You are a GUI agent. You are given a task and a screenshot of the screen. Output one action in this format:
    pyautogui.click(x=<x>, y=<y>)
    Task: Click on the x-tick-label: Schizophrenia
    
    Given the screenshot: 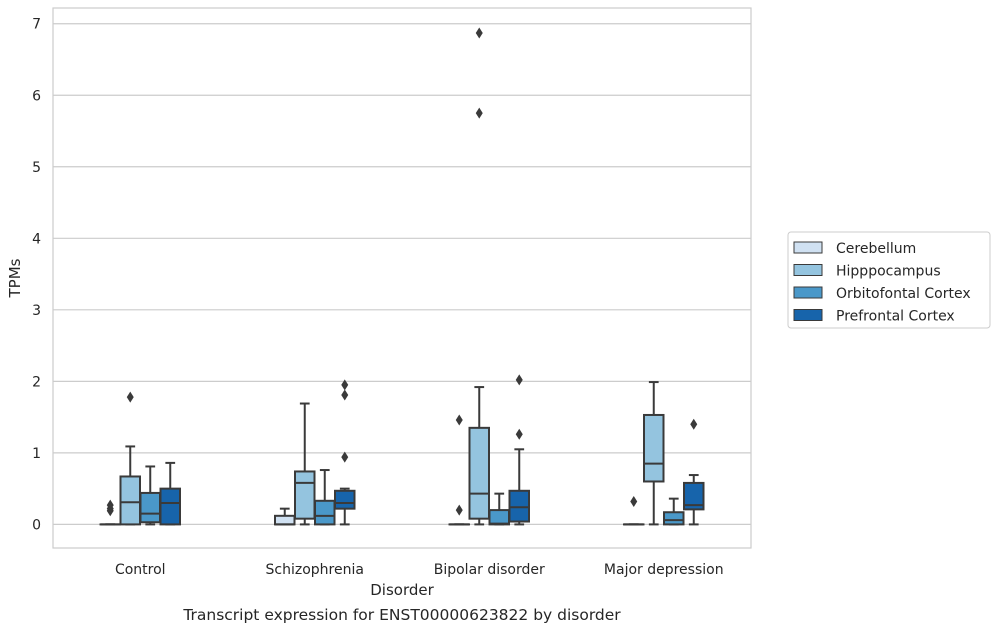 What is the action you would take?
    pyautogui.click(x=315, y=570)
    